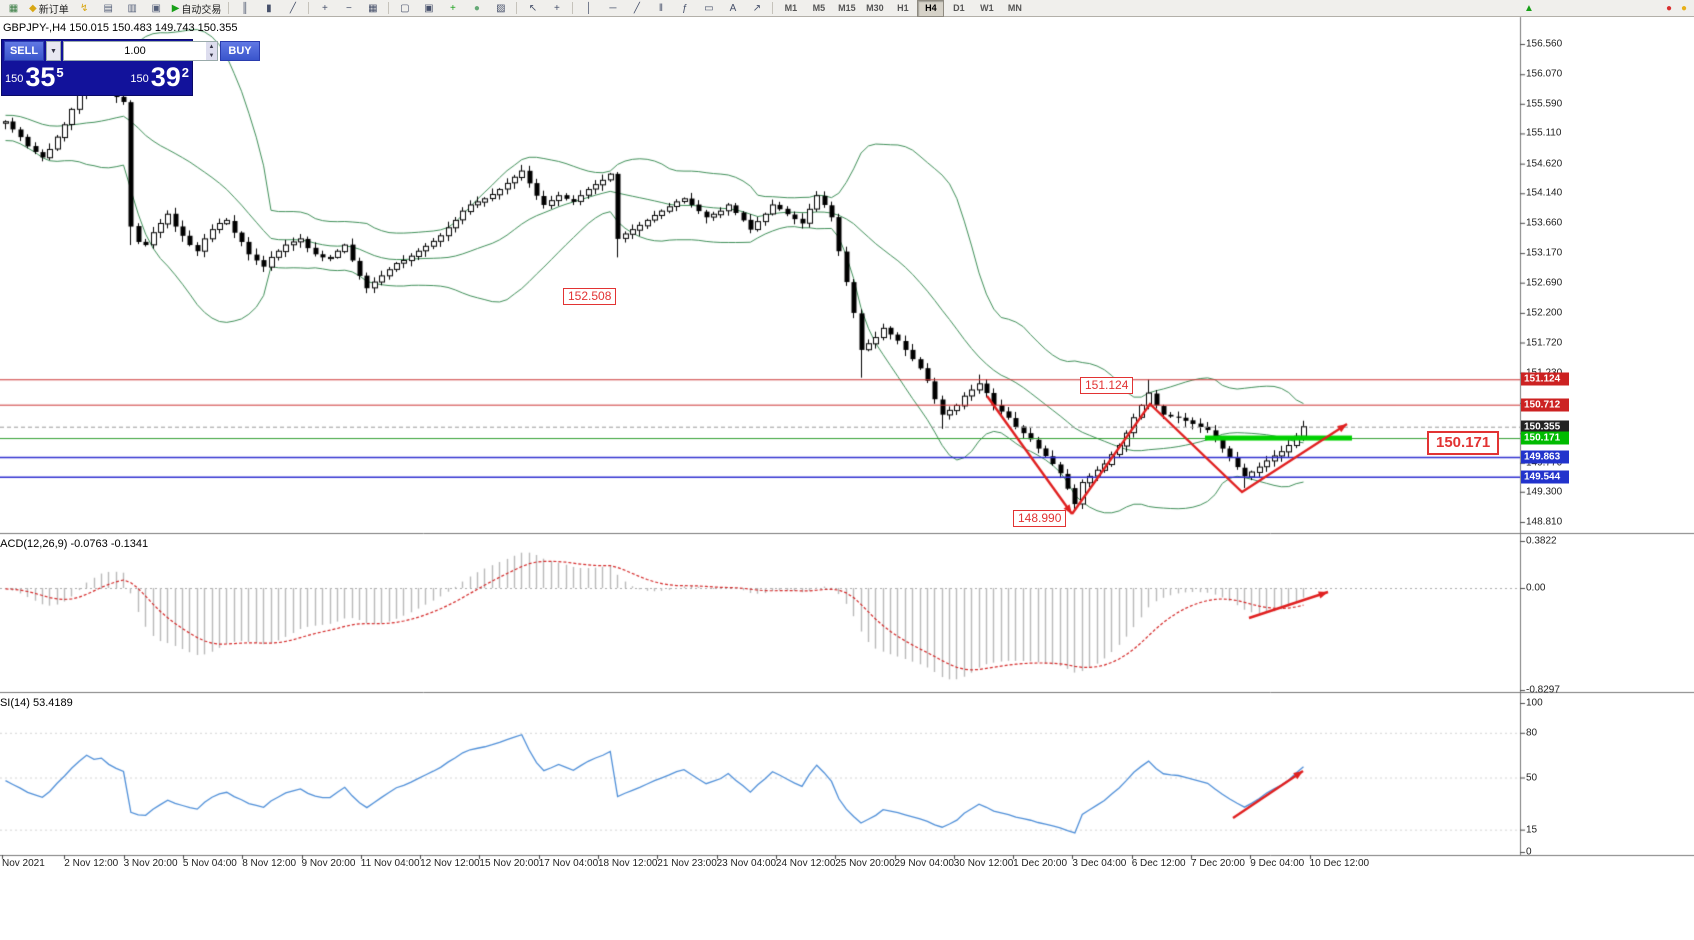  I want to click on templates-button: ▨, so click(500, 8).